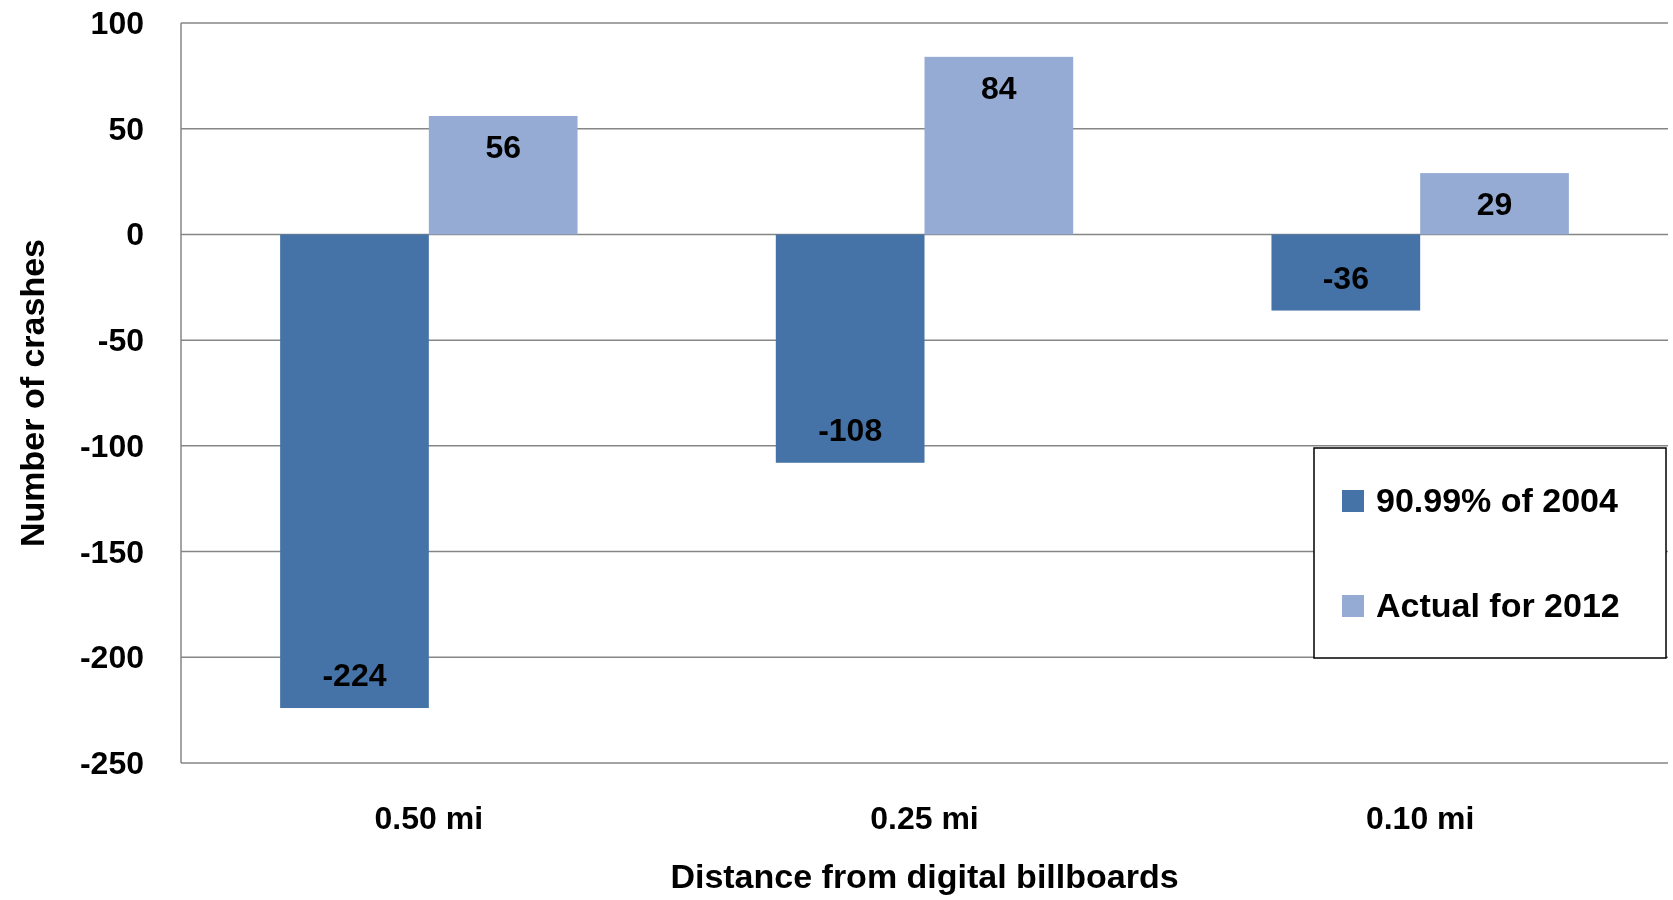  What do you see at coordinates (111, 445) in the screenshot?
I see `y-tick-label: -100` at bounding box center [111, 445].